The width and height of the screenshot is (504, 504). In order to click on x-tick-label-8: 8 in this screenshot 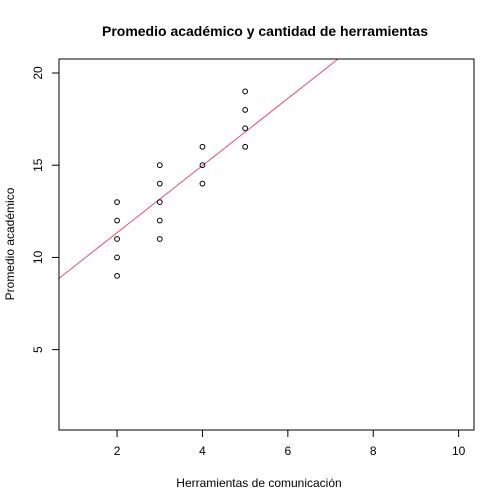, I will do `click(373, 451)`.